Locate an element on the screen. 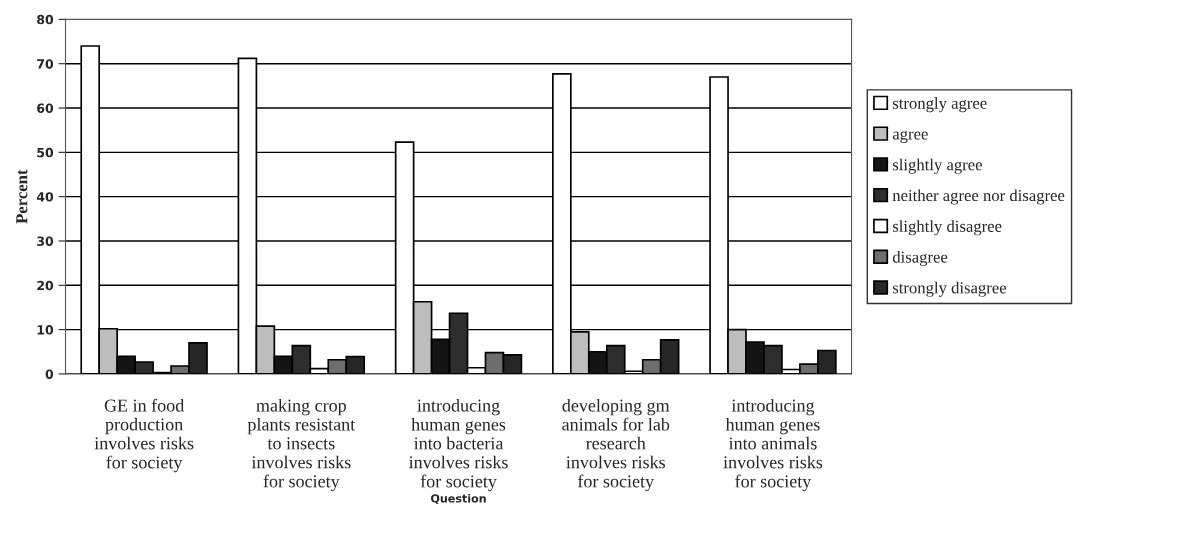 The height and width of the screenshot is (554, 1191). legend-label: agree is located at coordinates (910, 137).